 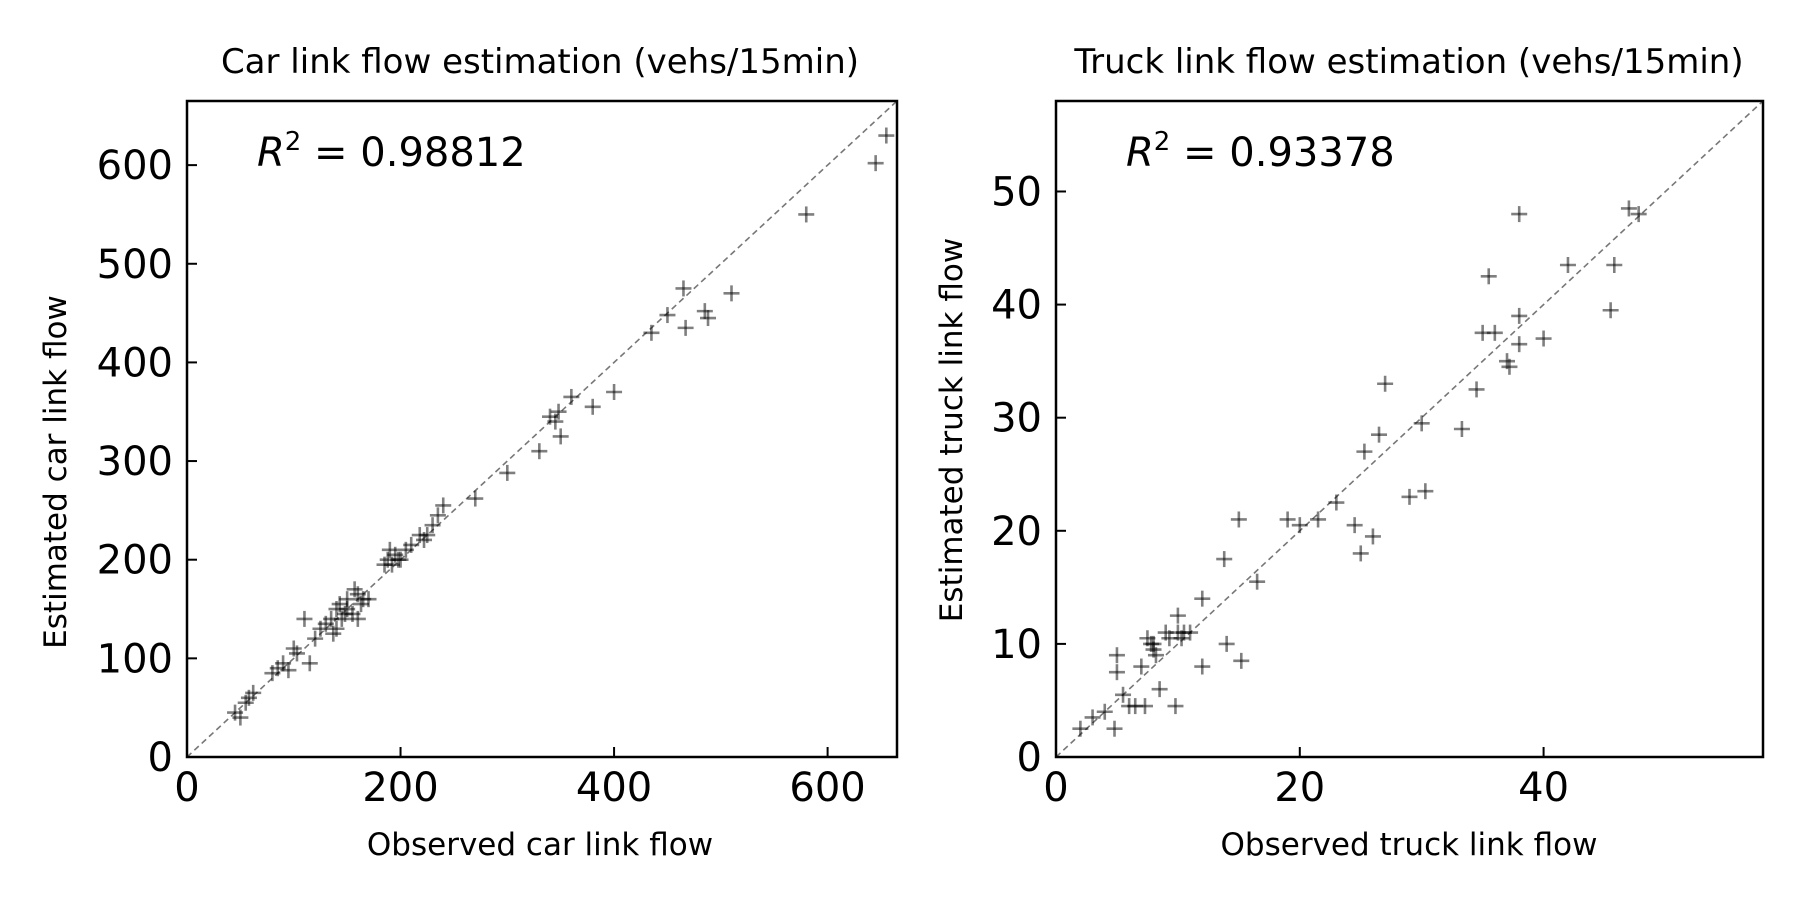 I want to click on truck-r-symbol: R, so click(x=1140, y=153).